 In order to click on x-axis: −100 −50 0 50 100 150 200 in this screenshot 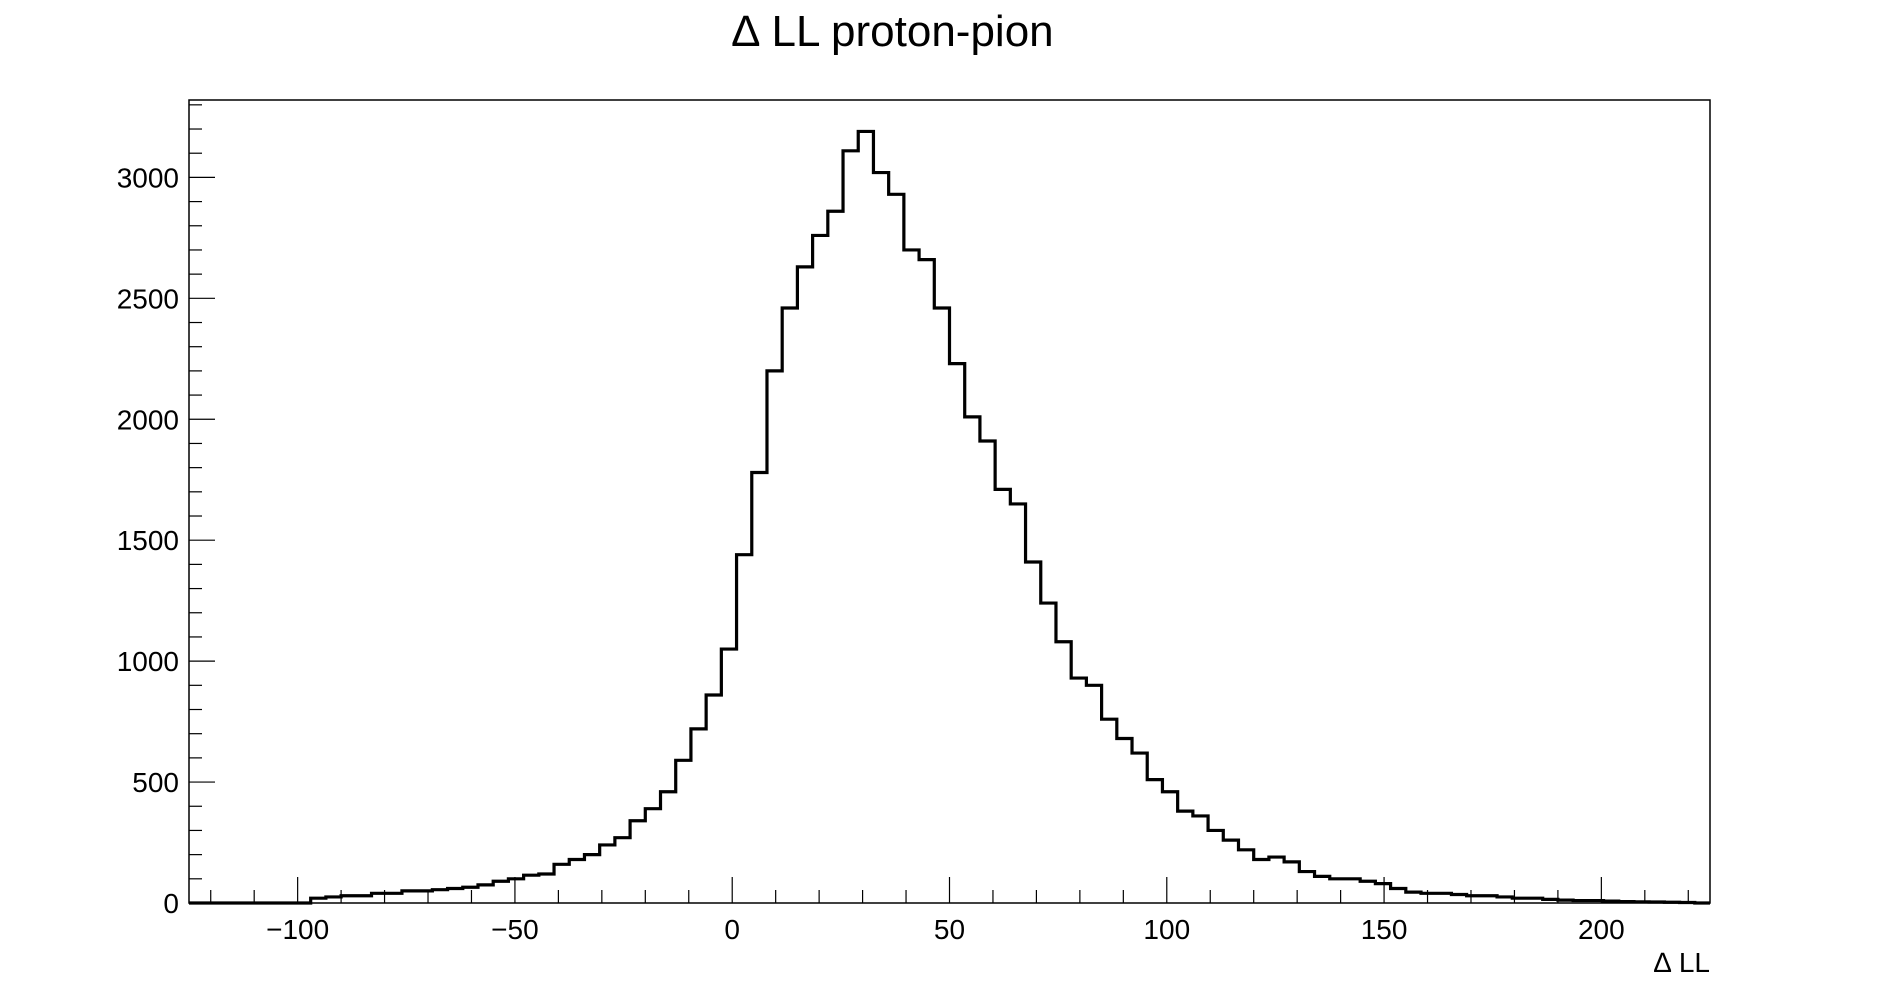, I will do `click(949, 911)`.